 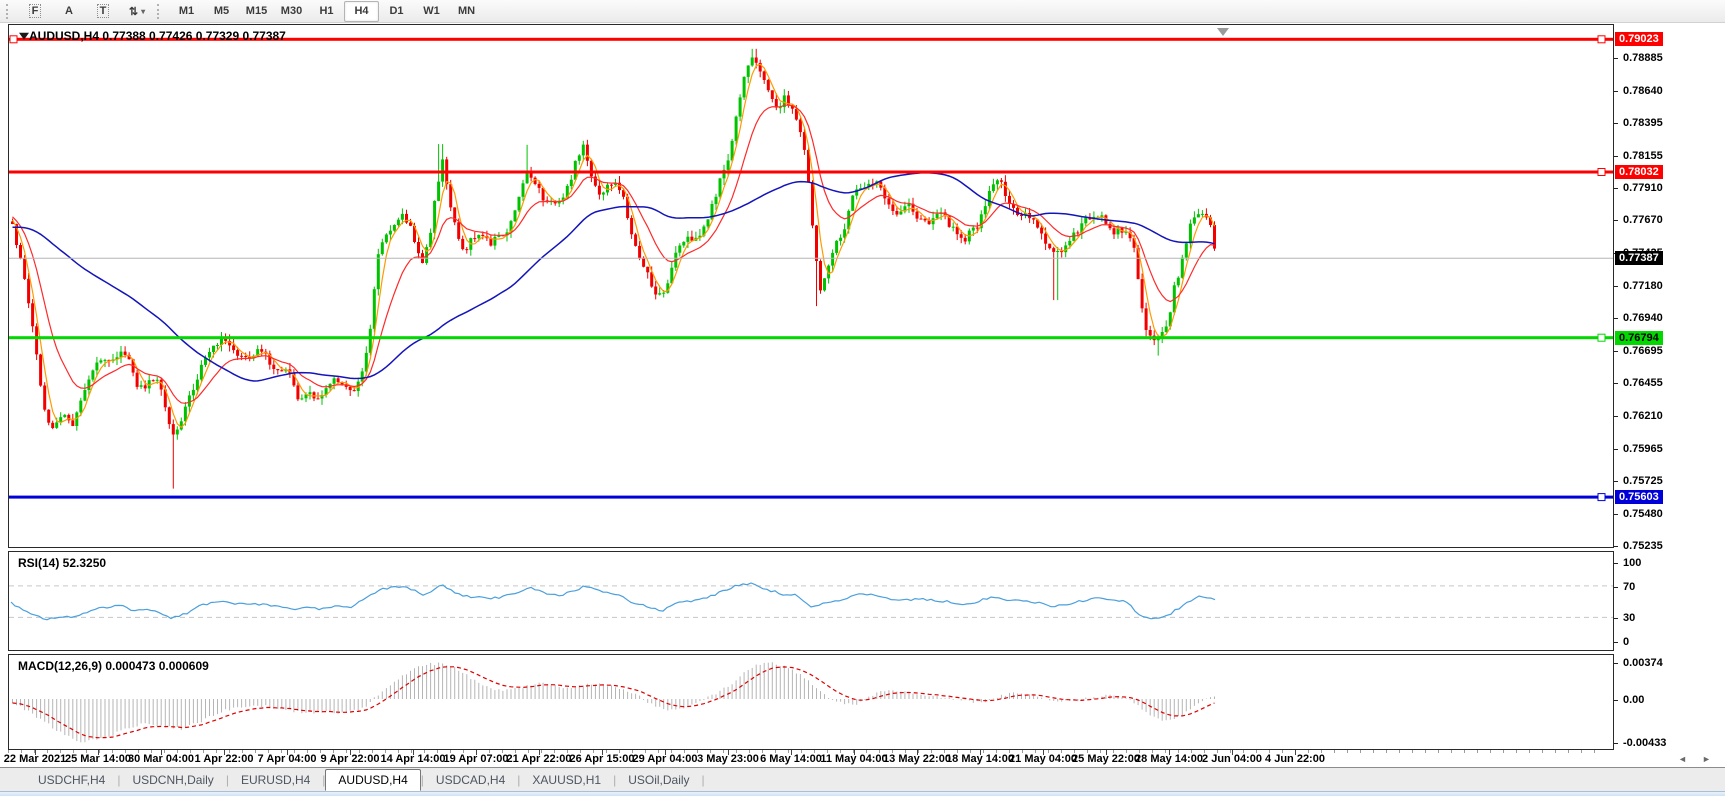 I want to click on symbol-marker-icon, so click(x=24, y=36).